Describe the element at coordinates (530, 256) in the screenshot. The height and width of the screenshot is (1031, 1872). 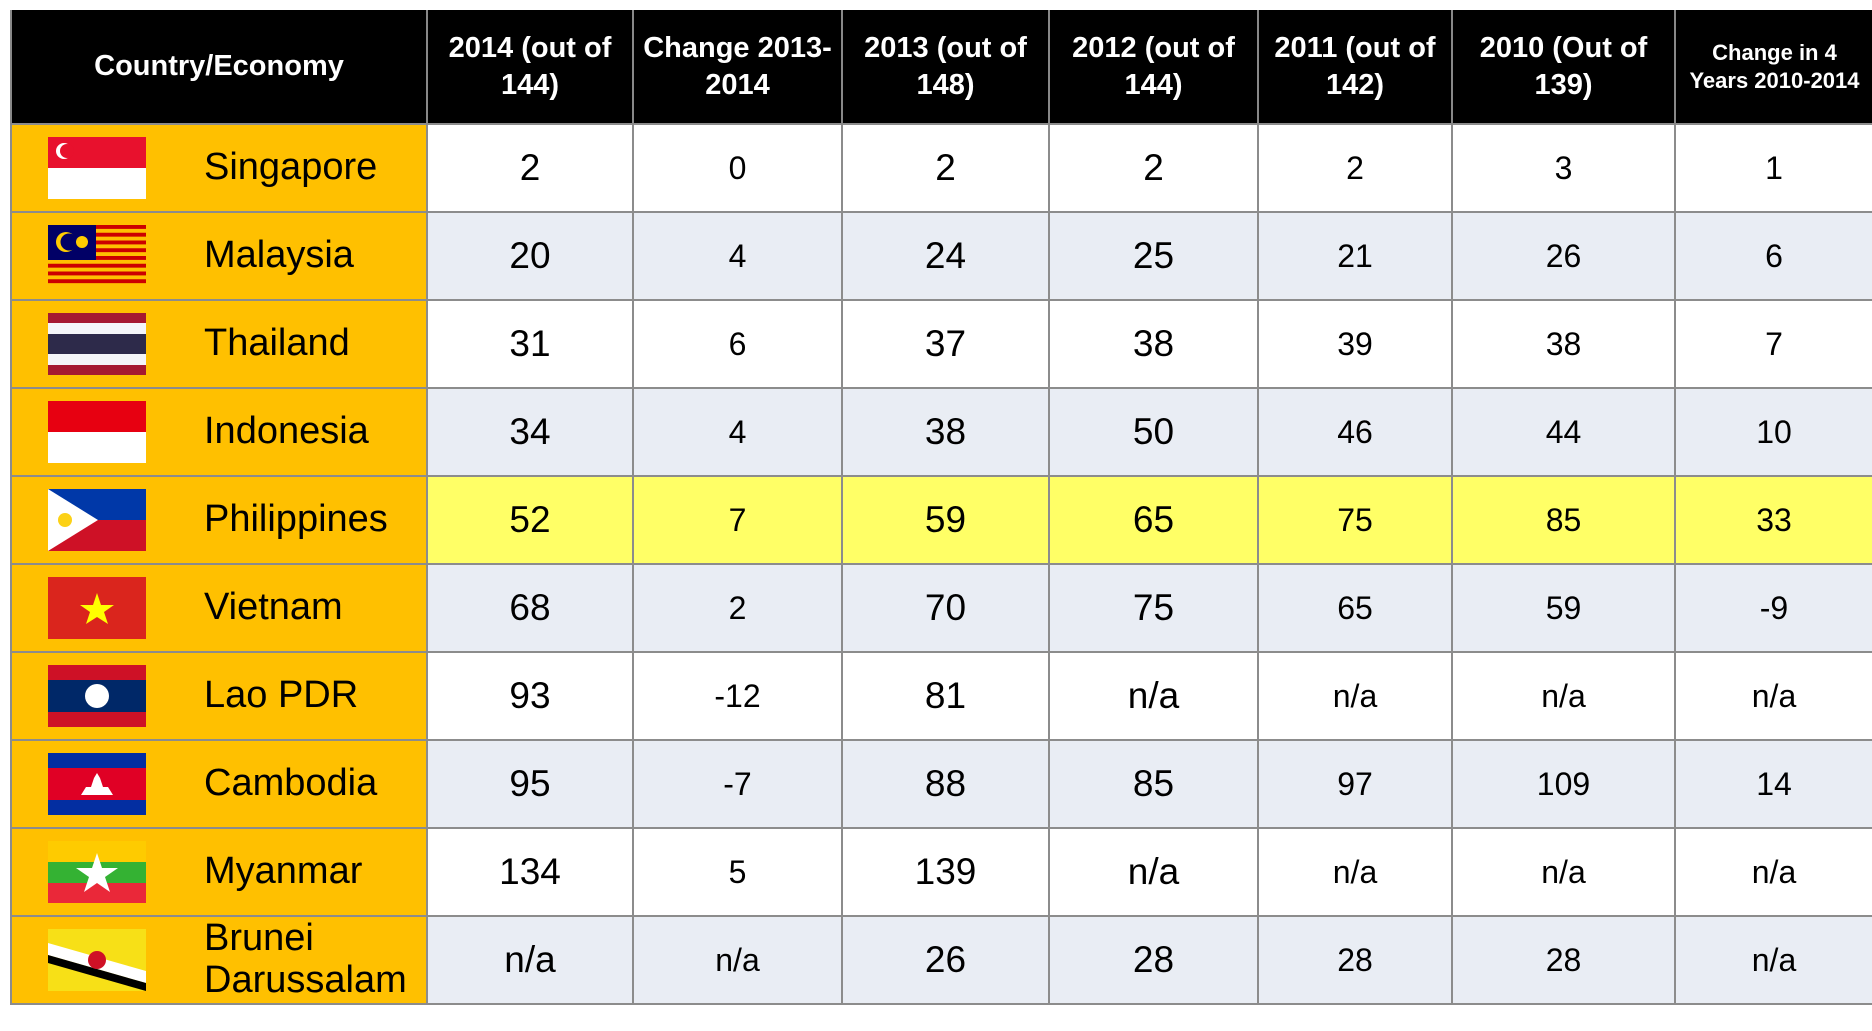
I see `value-cell: 20` at that location.